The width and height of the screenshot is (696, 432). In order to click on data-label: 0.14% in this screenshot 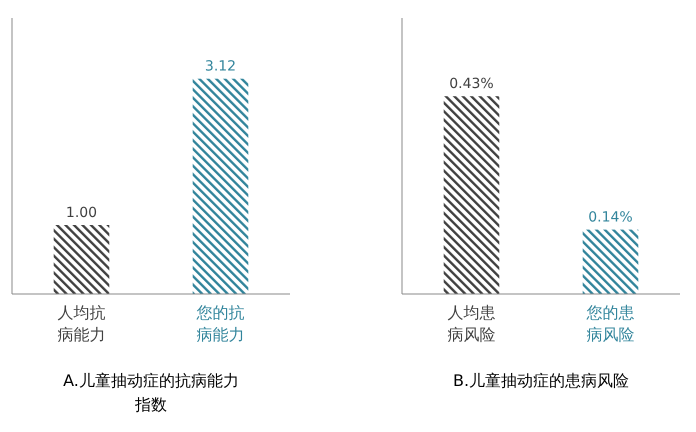, I will do `click(610, 218)`.